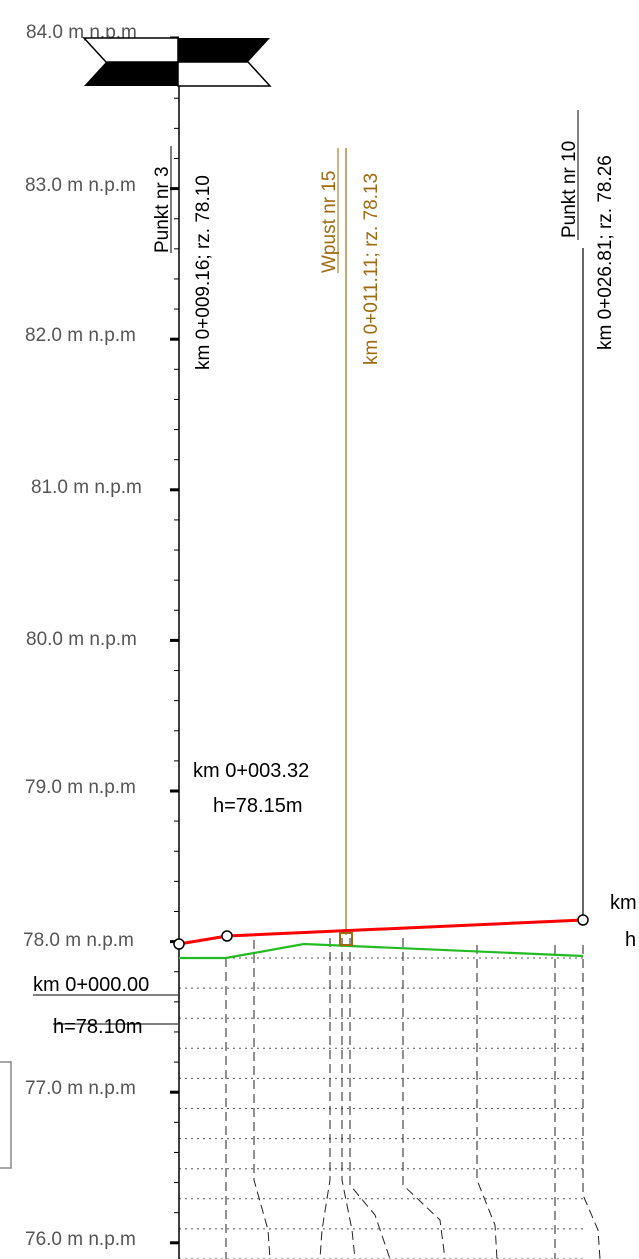 Image resolution: width=639 pixels, height=1259 pixels. What do you see at coordinates (381, 932) in the screenshot?
I see `design-line` at bounding box center [381, 932].